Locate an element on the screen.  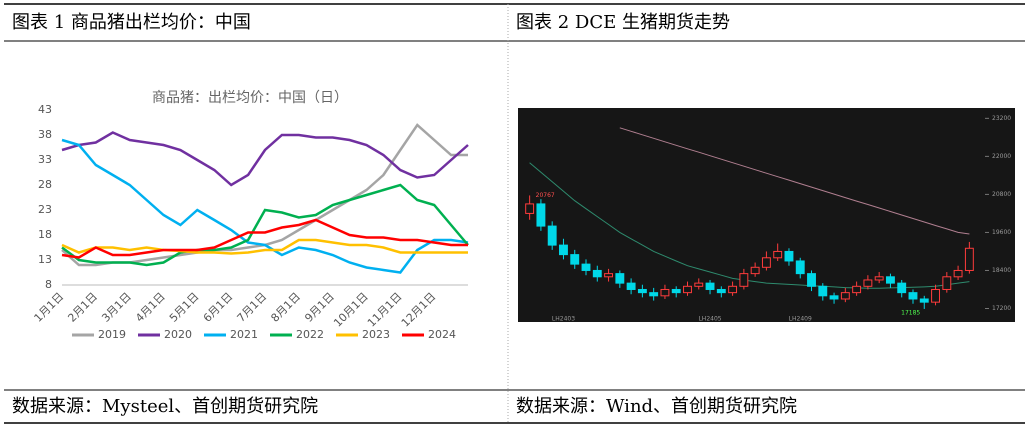
y-tick-label: 18 is located at coordinates (45, 234).